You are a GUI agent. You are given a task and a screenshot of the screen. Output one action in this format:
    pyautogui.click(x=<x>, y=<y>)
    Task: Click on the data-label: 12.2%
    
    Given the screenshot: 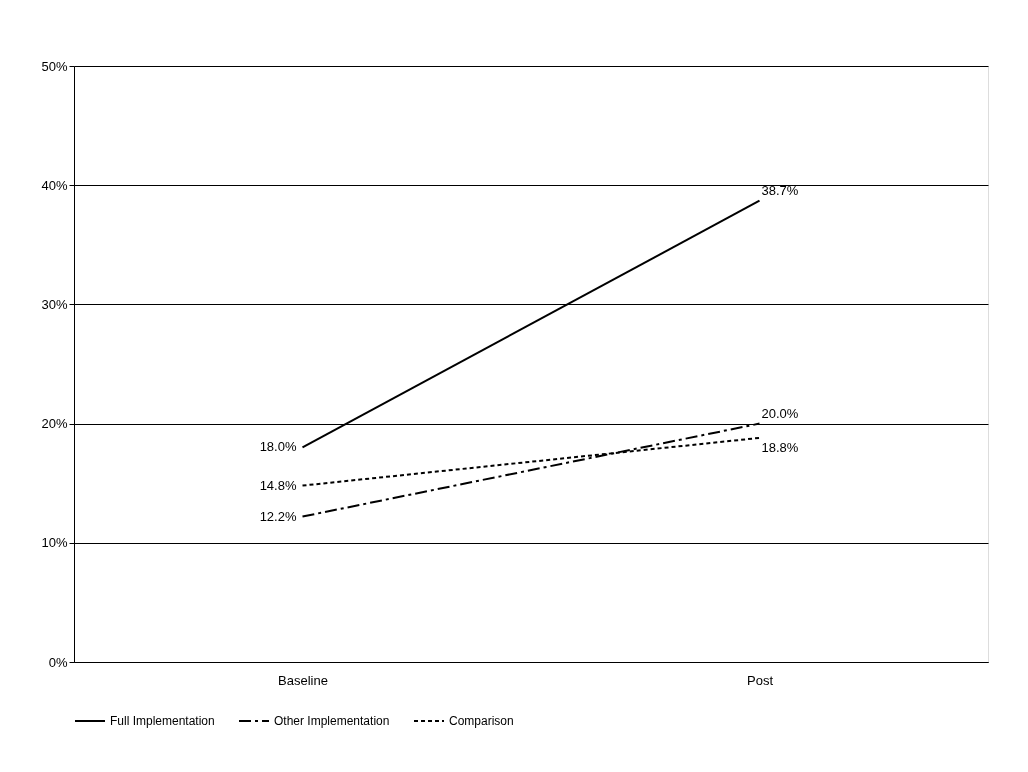 What is the action you would take?
    pyautogui.click(x=278, y=516)
    